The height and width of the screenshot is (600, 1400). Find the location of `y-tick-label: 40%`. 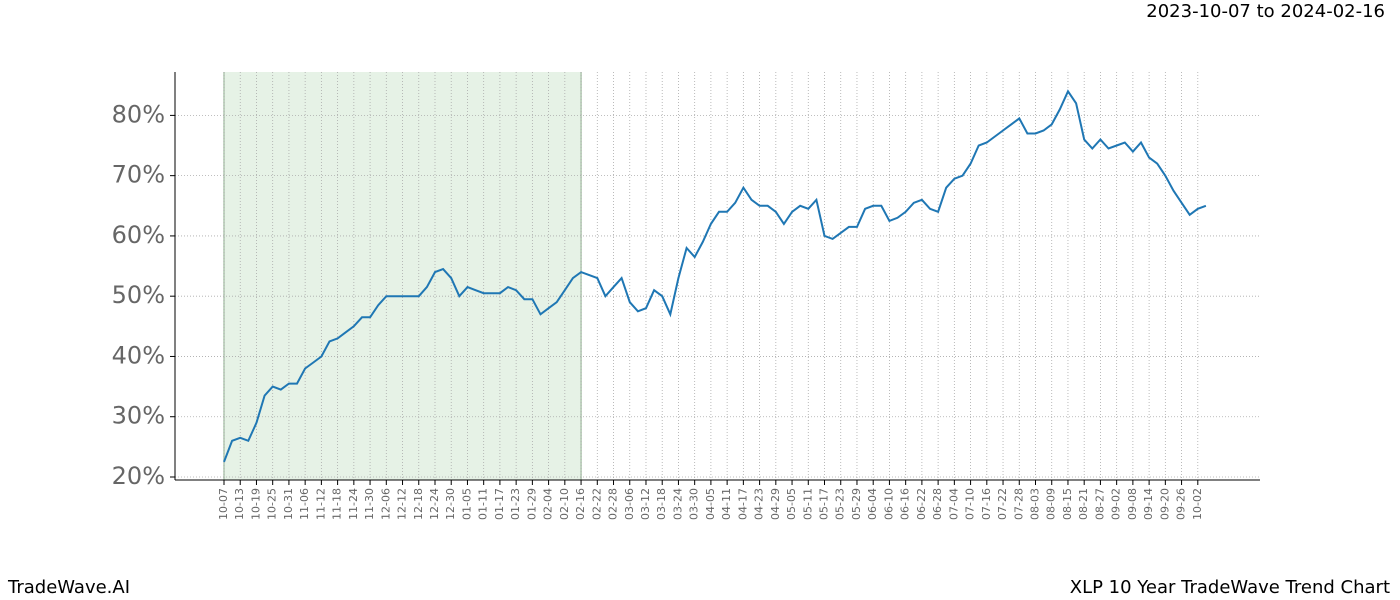

y-tick-label: 40% is located at coordinates (138, 355).